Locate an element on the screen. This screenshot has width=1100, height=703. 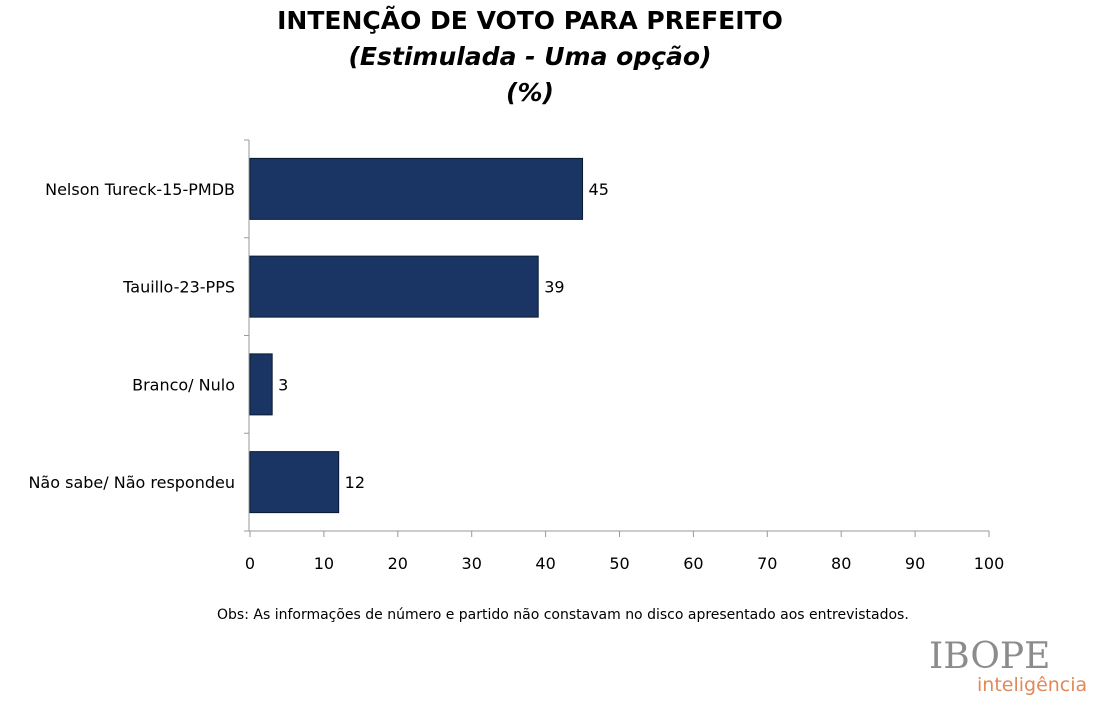
data-label: 3 is located at coordinates (283, 384).